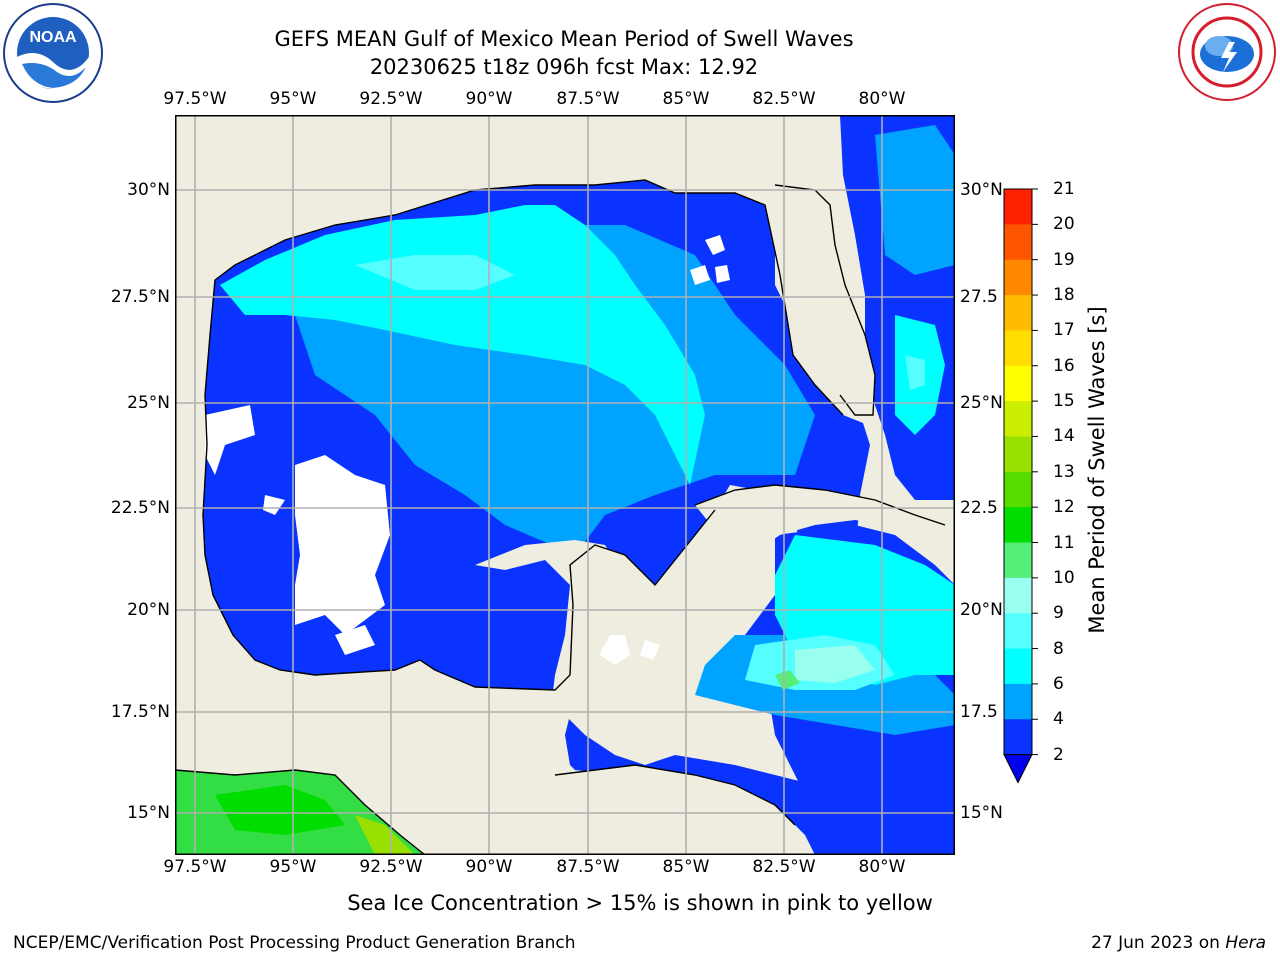 Image resolution: width=1280 pixels, height=960 pixels. Describe the element at coordinates (1064, 401) in the screenshot. I see `colorbar-tick-label: 15` at that location.